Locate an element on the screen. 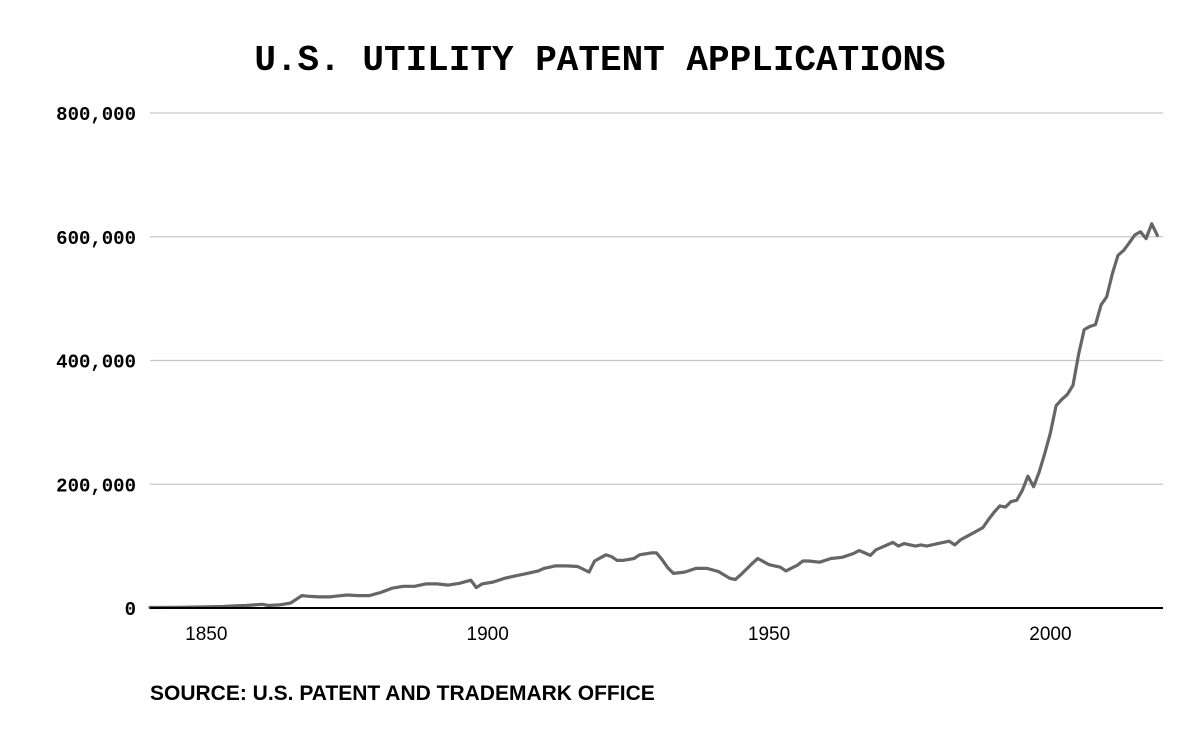 This screenshot has width=1200, height=742. y-tick-label: 400,000 is located at coordinates (96, 363).